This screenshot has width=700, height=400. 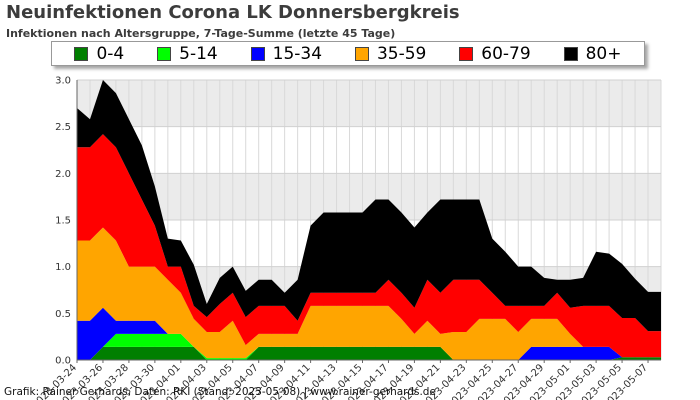 I want to click on y-tick-label: 1.0, so click(x=63, y=267).